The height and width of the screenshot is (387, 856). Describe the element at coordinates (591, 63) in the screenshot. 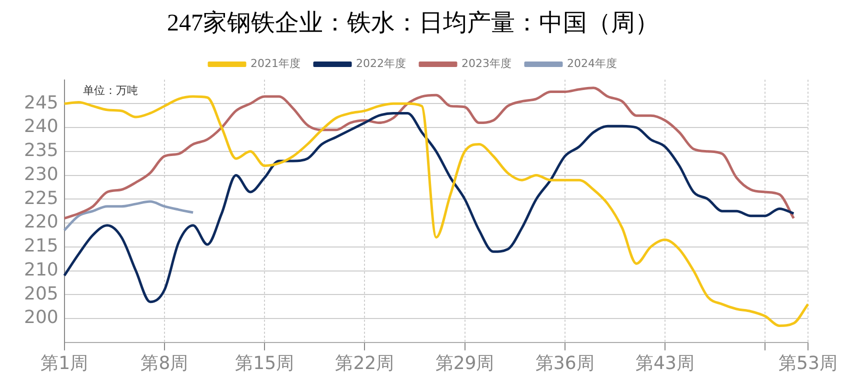

I see `legend-label: 2024年度` at that location.